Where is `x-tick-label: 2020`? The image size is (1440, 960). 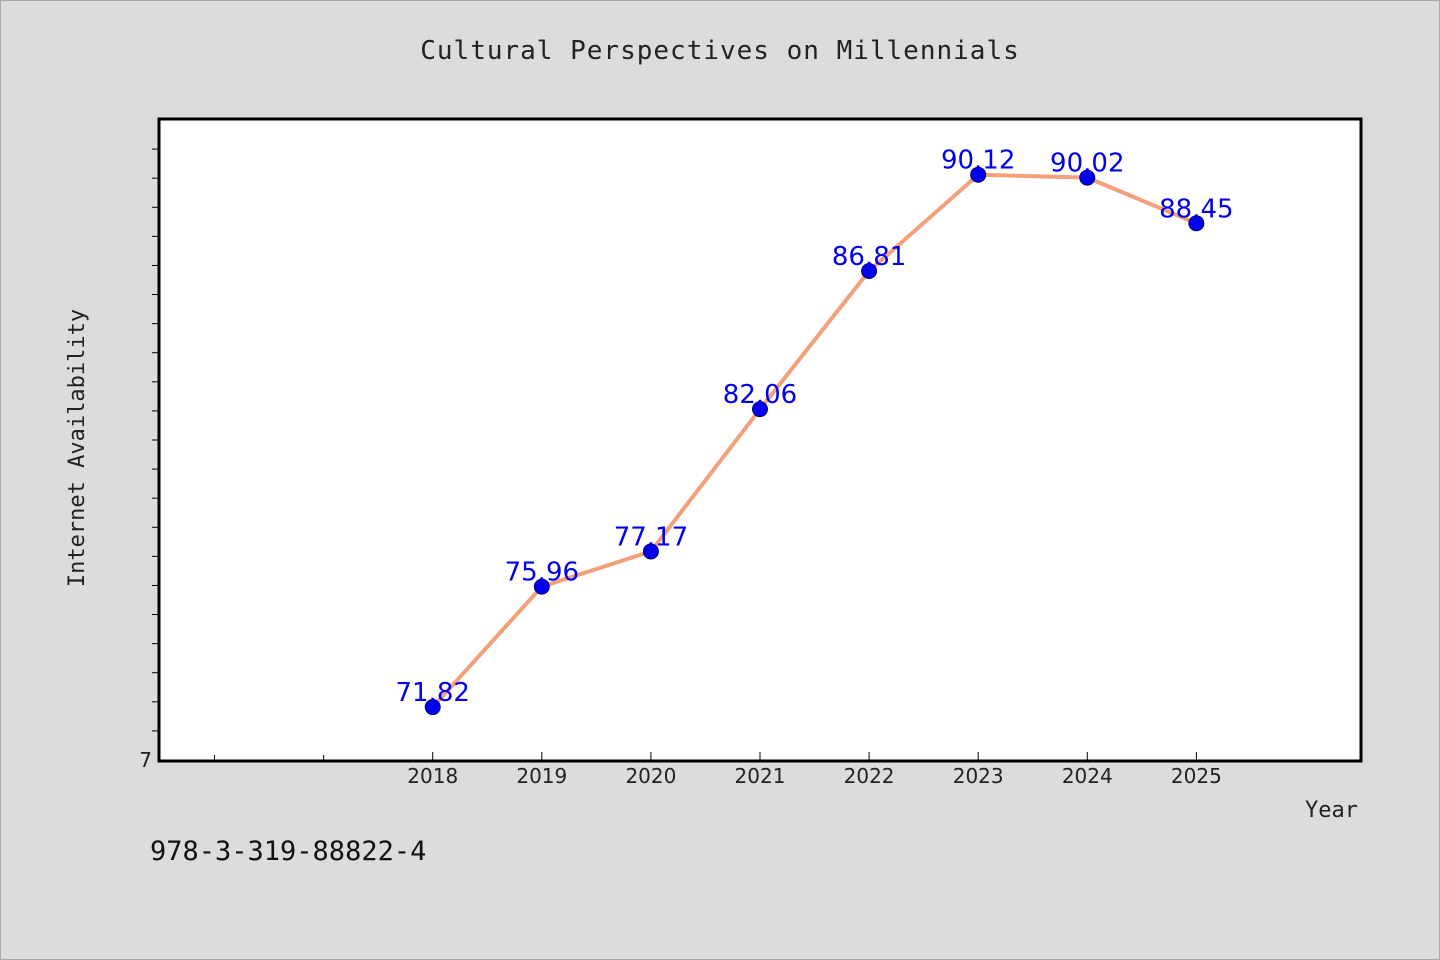
x-tick-label: 2020 is located at coordinates (650, 776).